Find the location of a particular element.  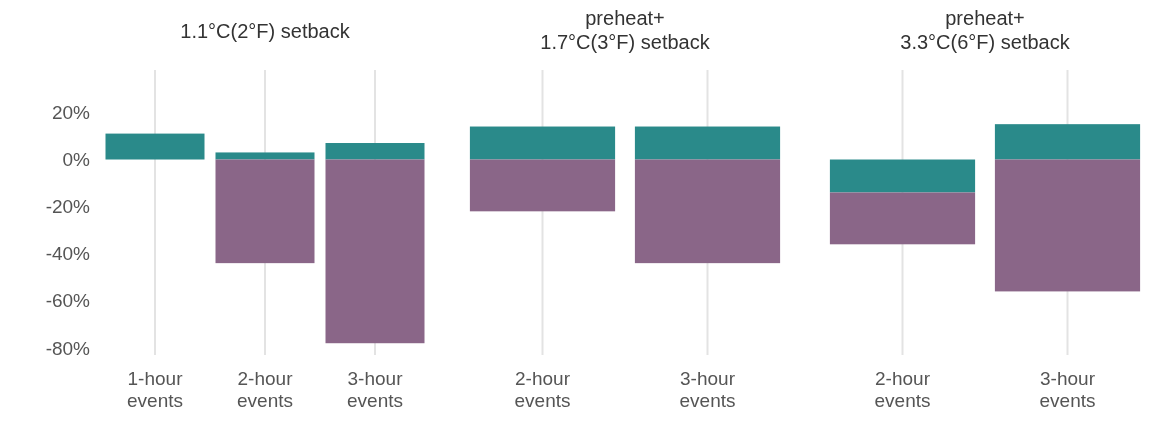

y-tick-label: -20% is located at coordinates (68, 207).